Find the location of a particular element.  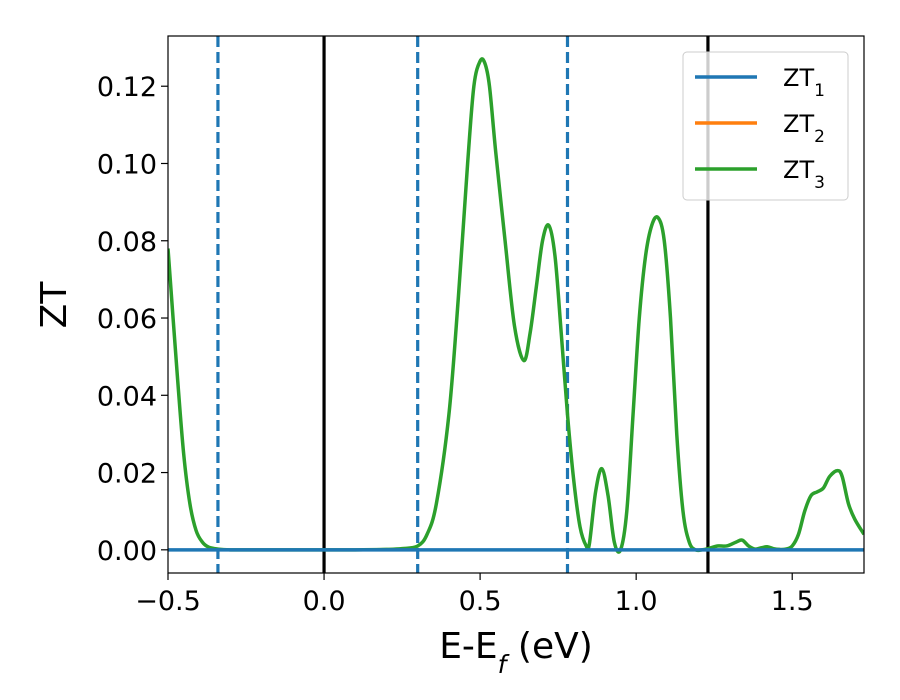

y-tick-label: 0.10 is located at coordinates (127, 164).